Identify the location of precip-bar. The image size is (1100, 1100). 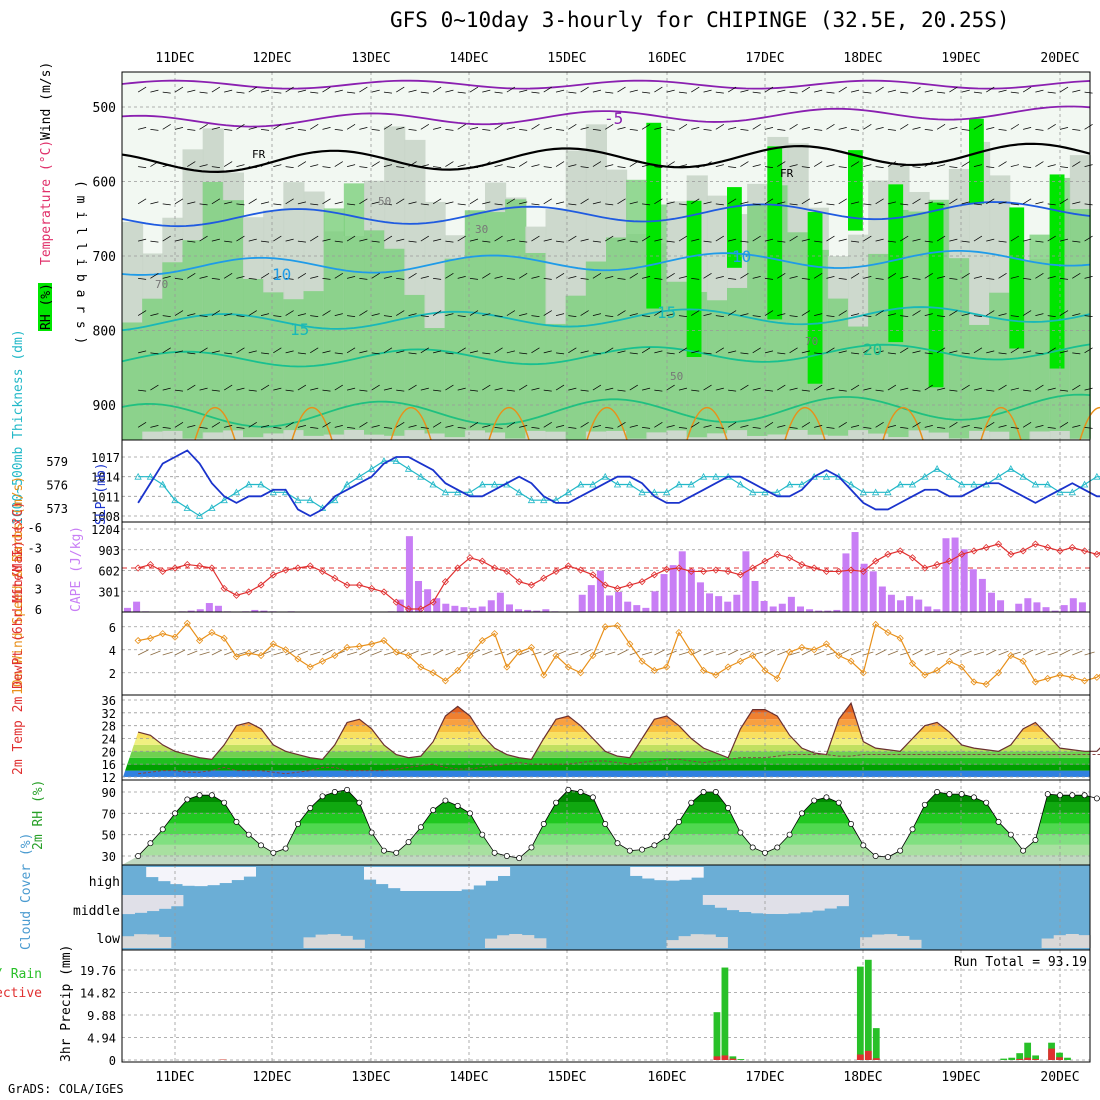
(1059, 1056).